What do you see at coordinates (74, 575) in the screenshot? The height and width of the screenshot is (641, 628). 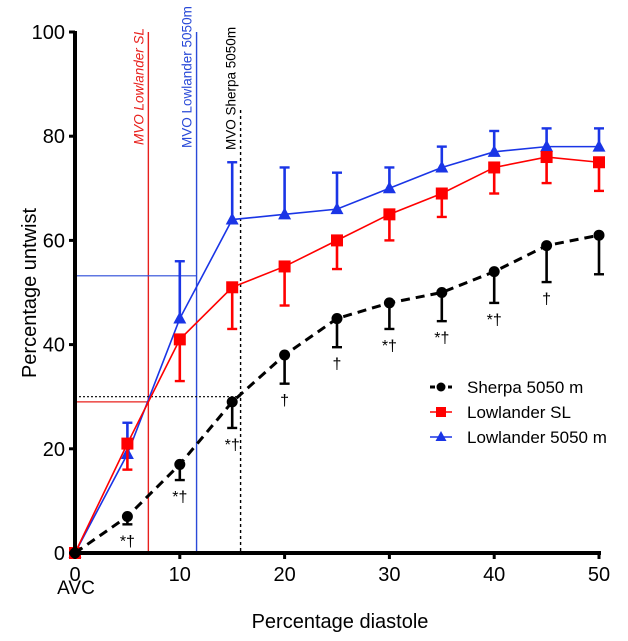 I see `x-tick-label: 0` at bounding box center [74, 575].